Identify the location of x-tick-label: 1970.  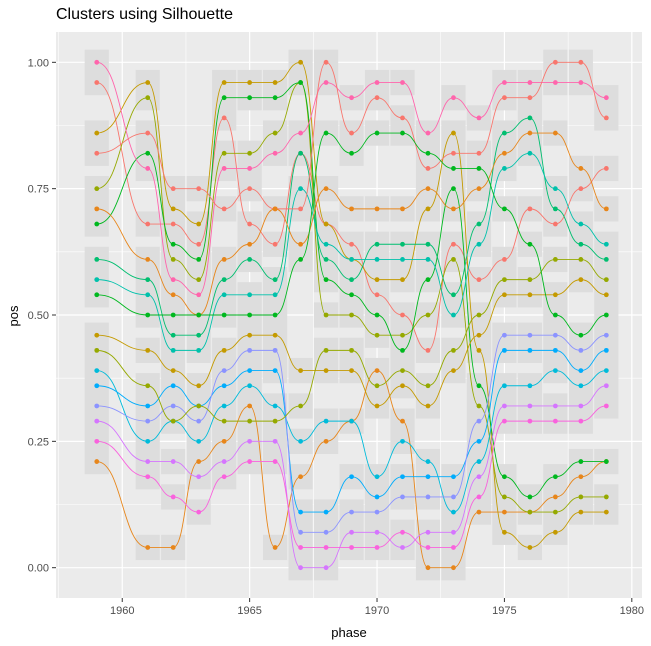
(377, 611).